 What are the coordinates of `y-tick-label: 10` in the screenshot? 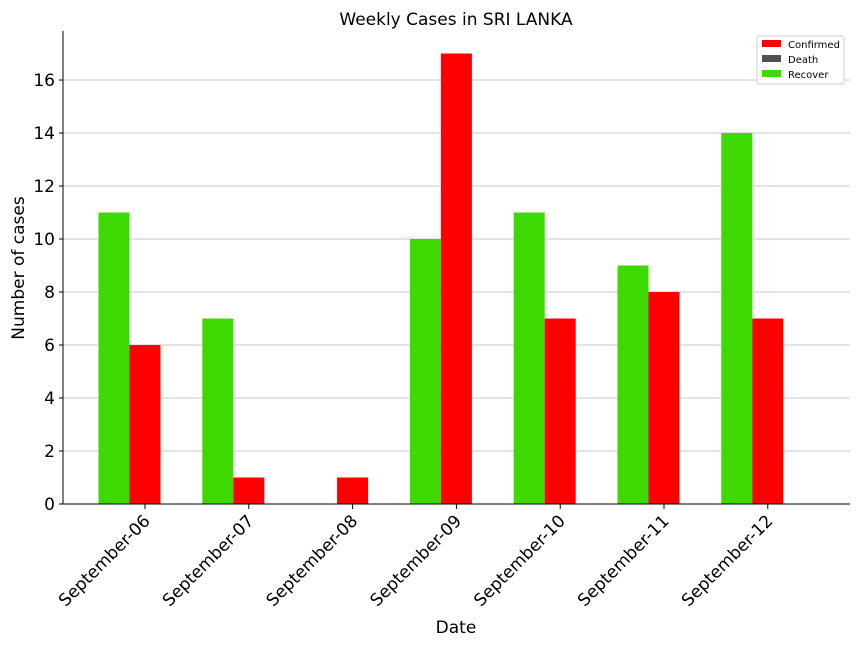 It's located at (44, 240).